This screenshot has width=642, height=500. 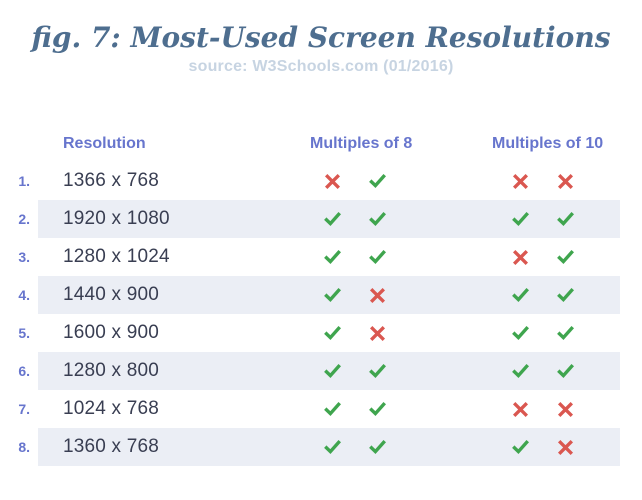 I want to click on resolution-value: 1280 x 1024, so click(x=116, y=256).